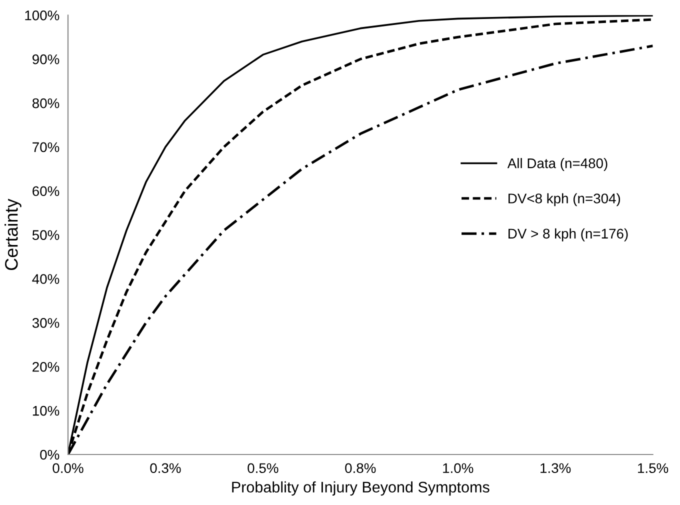 The width and height of the screenshot is (680, 505). Describe the element at coordinates (557, 164) in the screenshot. I see `legend-label: All Data (n=480)` at that location.